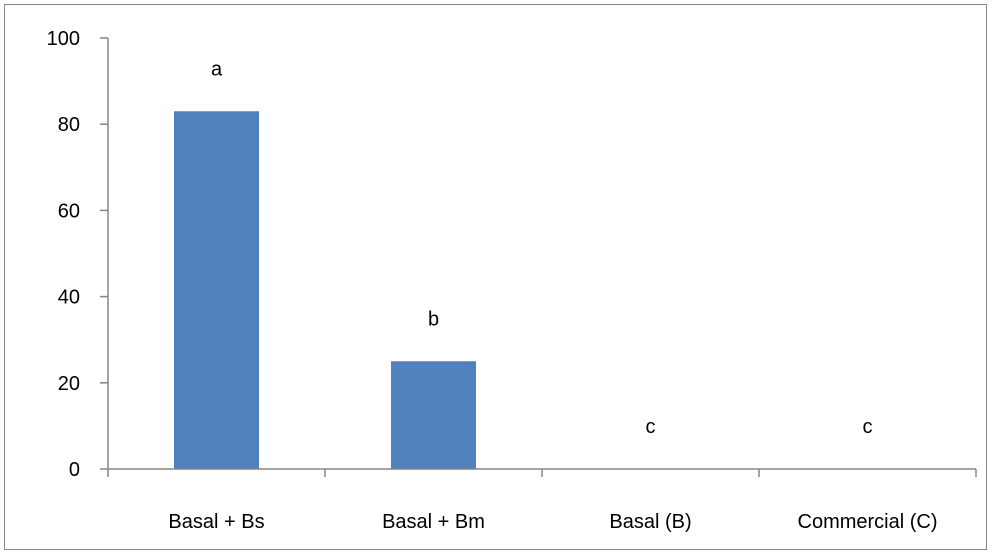  I want to click on y-tick-label: 100, so click(63, 39).